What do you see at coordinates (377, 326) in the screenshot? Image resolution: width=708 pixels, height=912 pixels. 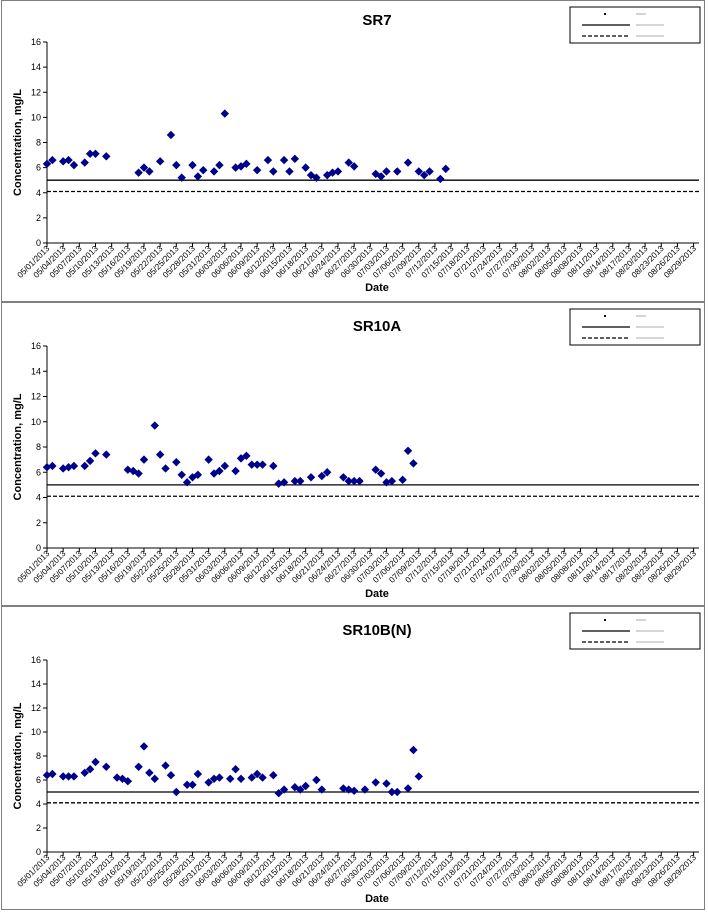 I see `chart-title: SR10A` at bounding box center [377, 326].